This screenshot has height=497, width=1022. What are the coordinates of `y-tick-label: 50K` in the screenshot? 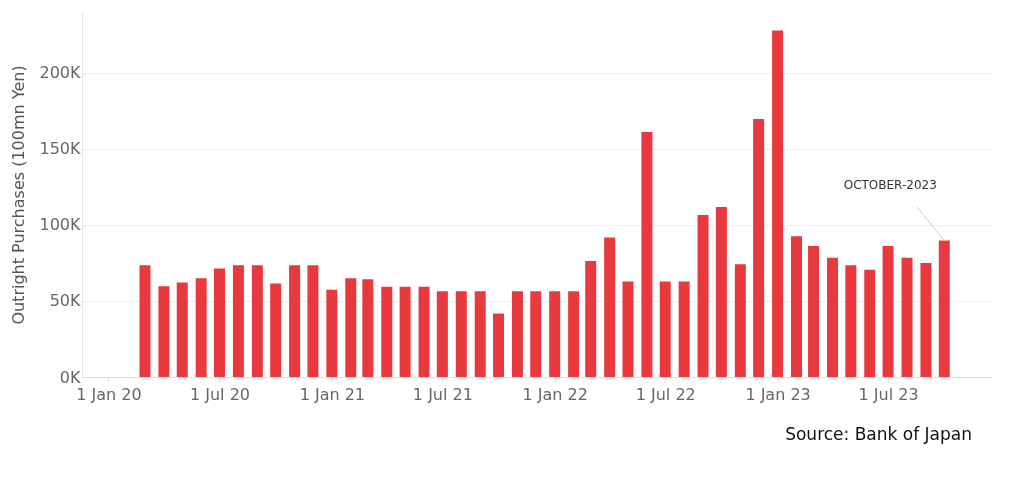 It's located at (65, 301).